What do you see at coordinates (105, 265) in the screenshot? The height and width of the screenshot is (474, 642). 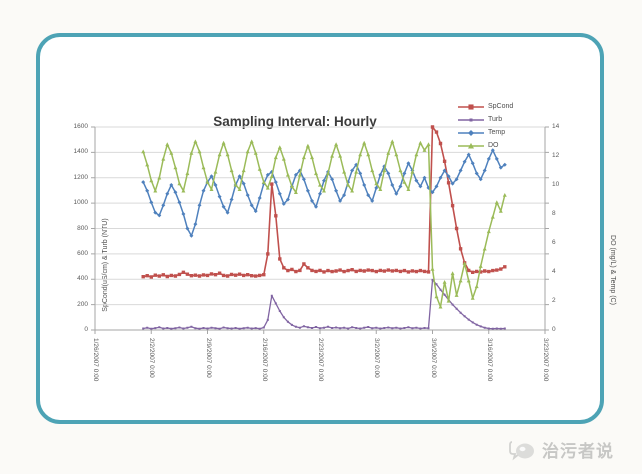 I see `left-axis-title: SpCond(uS/cm) & Turb (NTU)` at bounding box center [105, 265].